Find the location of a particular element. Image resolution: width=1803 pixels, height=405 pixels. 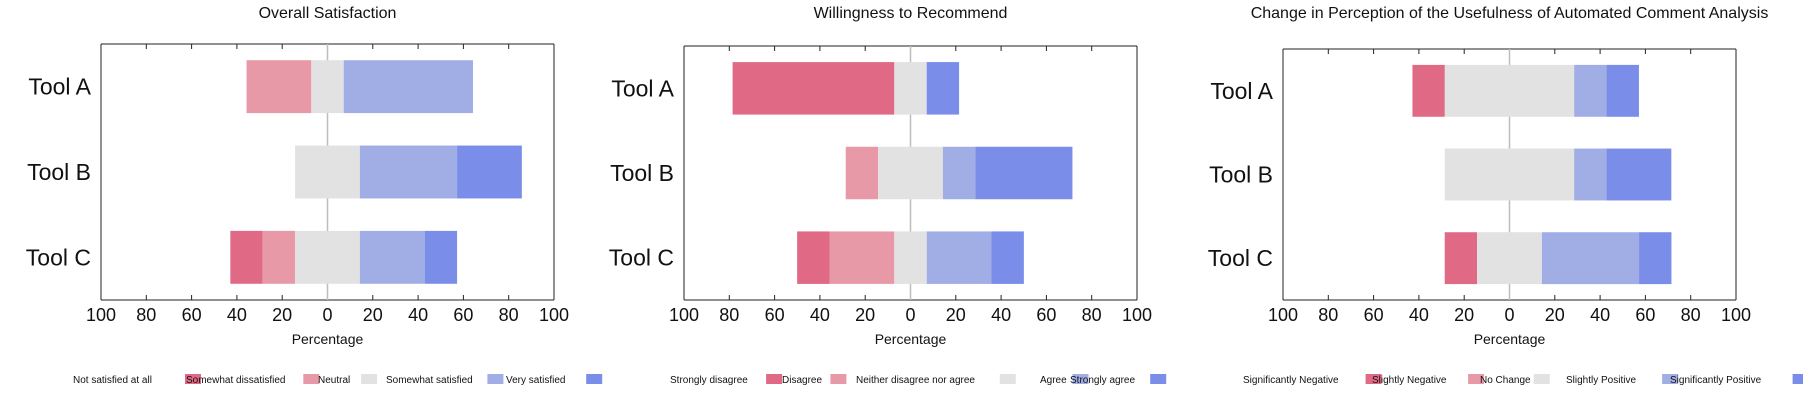

legend-label: Slightly Negative is located at coordinates (1409, 380).